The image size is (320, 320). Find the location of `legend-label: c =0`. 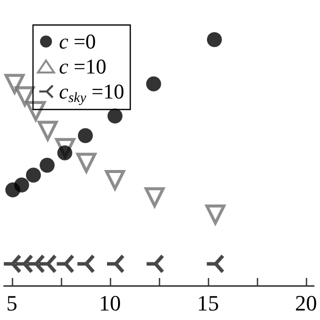

legend-label: c =0 is located at coordinates (77, 42).